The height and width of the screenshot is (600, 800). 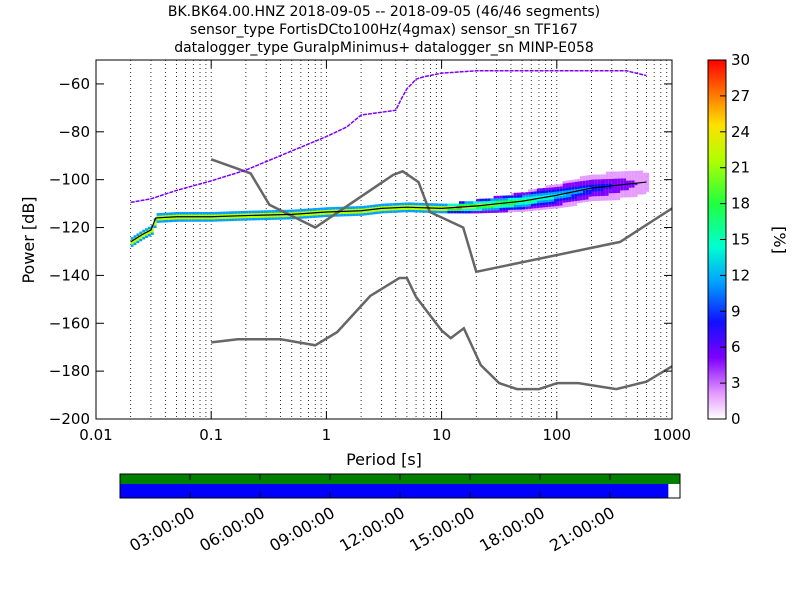 I want to click on timeline-tick-label: 18:00:00, so click(x=512, y=529).